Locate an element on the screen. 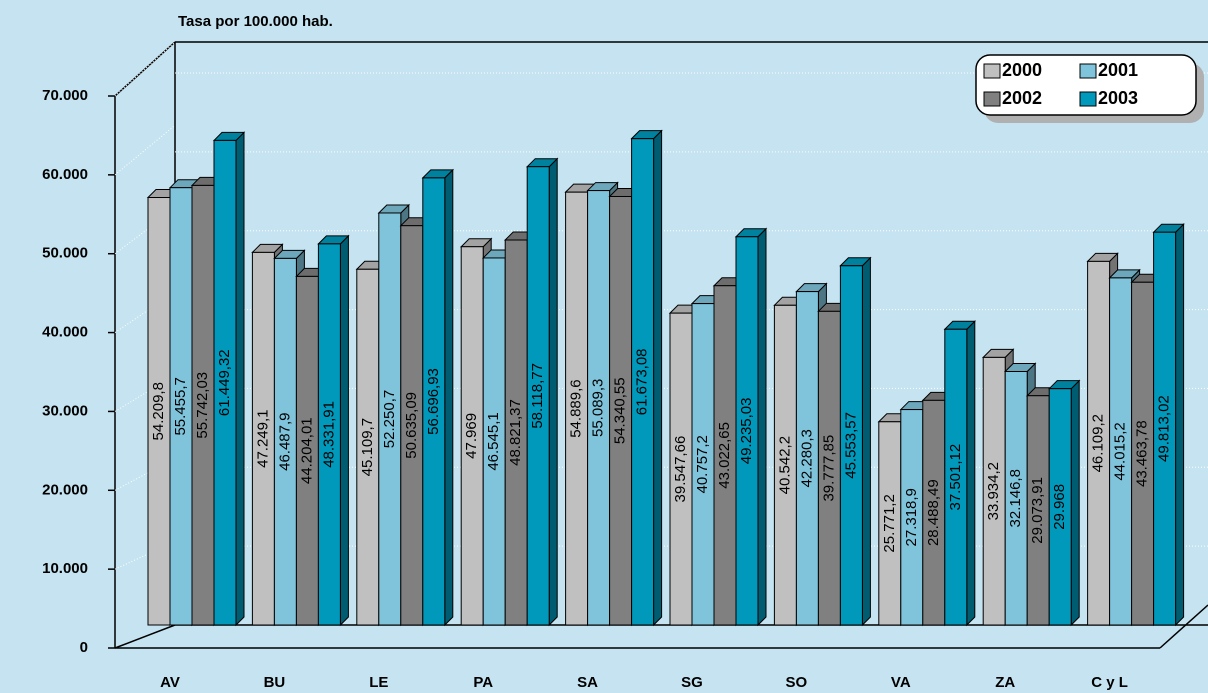 This screenshot has height=693, width=1208. x-tick-label: SA is located at coordinates (587, 682).